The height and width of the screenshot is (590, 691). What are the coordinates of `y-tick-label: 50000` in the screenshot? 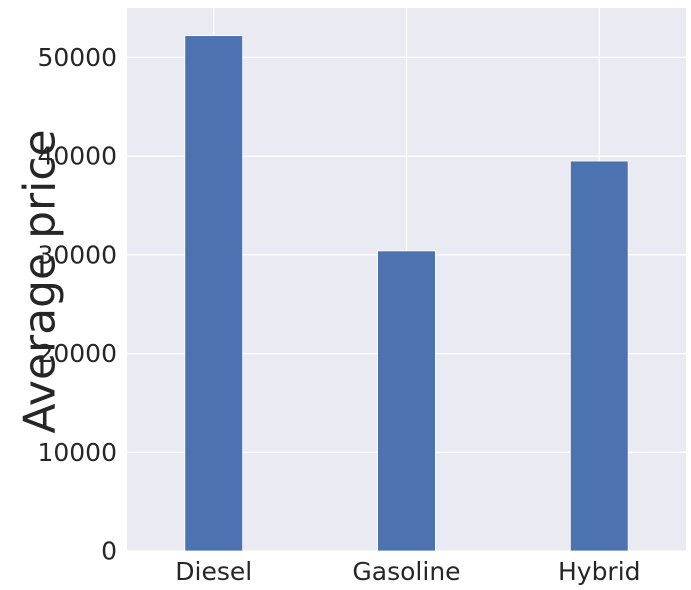 It's located at (77, 57).